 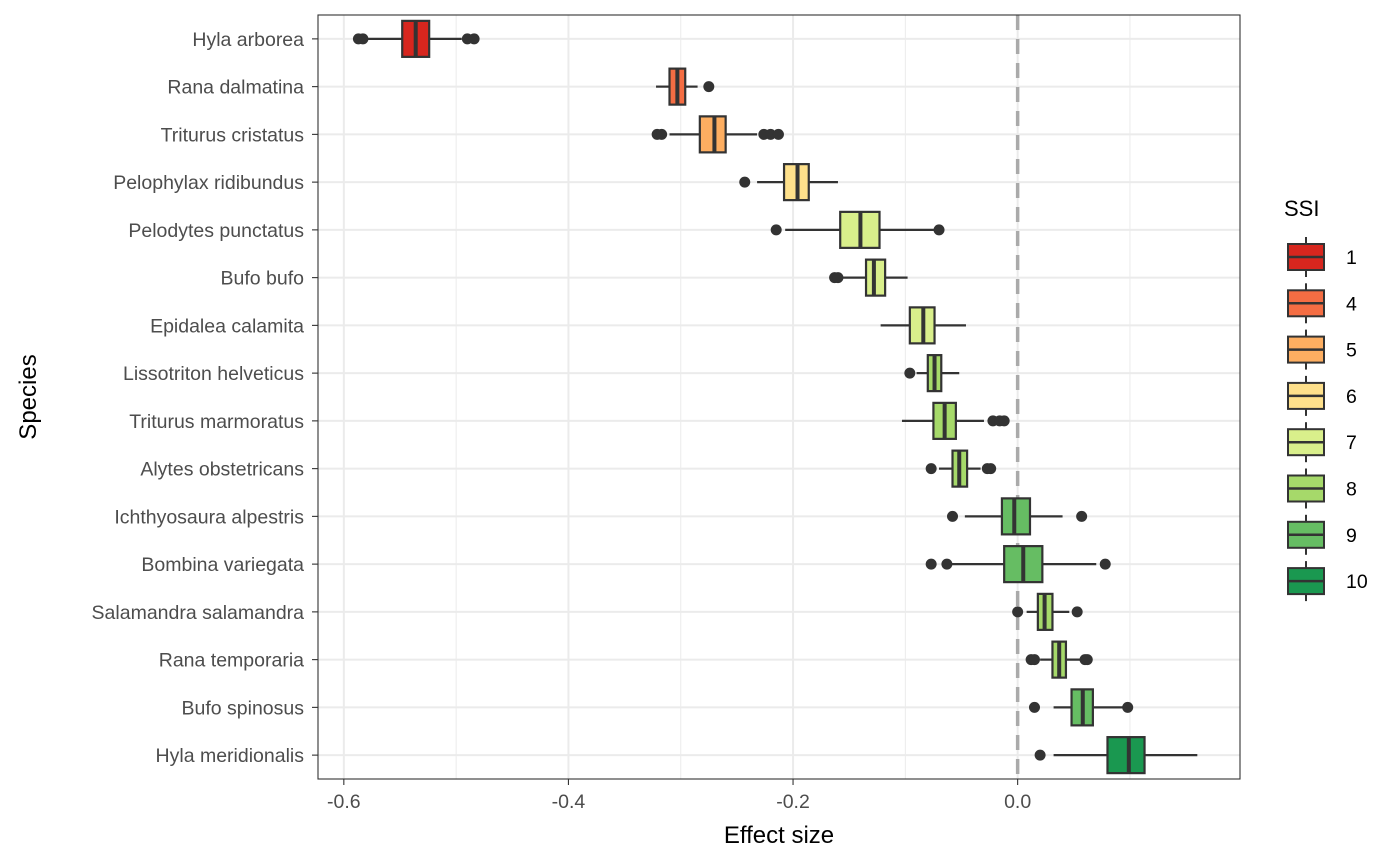 What do you see at coordinates (1017, 516) in the screenshot?
I see `box-ichthyosaura-alpestris` at bounding box center [1017, 516].